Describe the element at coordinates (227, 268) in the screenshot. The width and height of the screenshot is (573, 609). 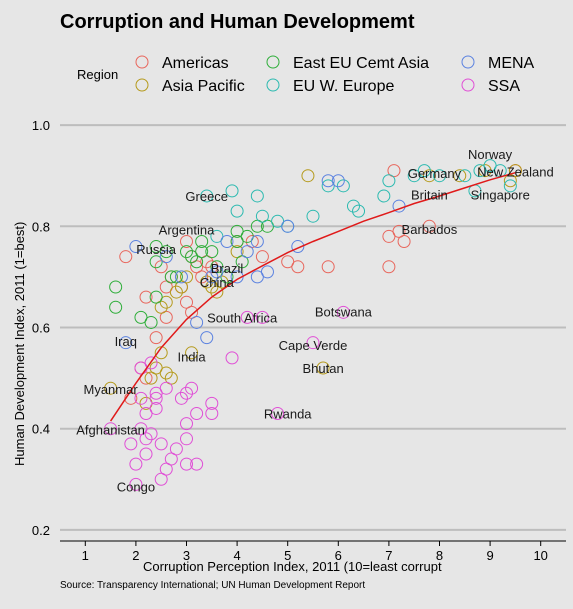
I see `point-label: Brazil` at that location.